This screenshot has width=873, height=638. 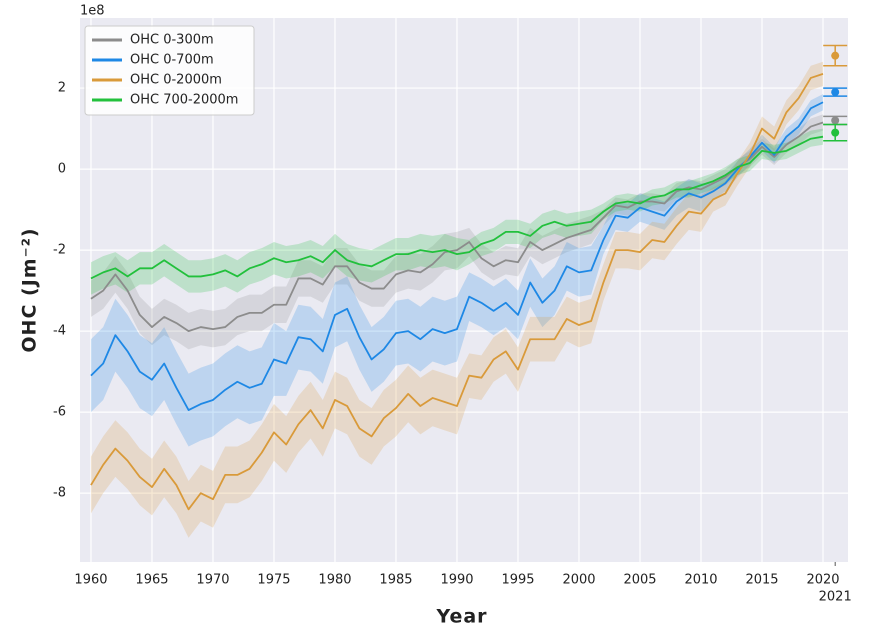 I want to click on y-tick-label: -8, so click(x=59, y=493).